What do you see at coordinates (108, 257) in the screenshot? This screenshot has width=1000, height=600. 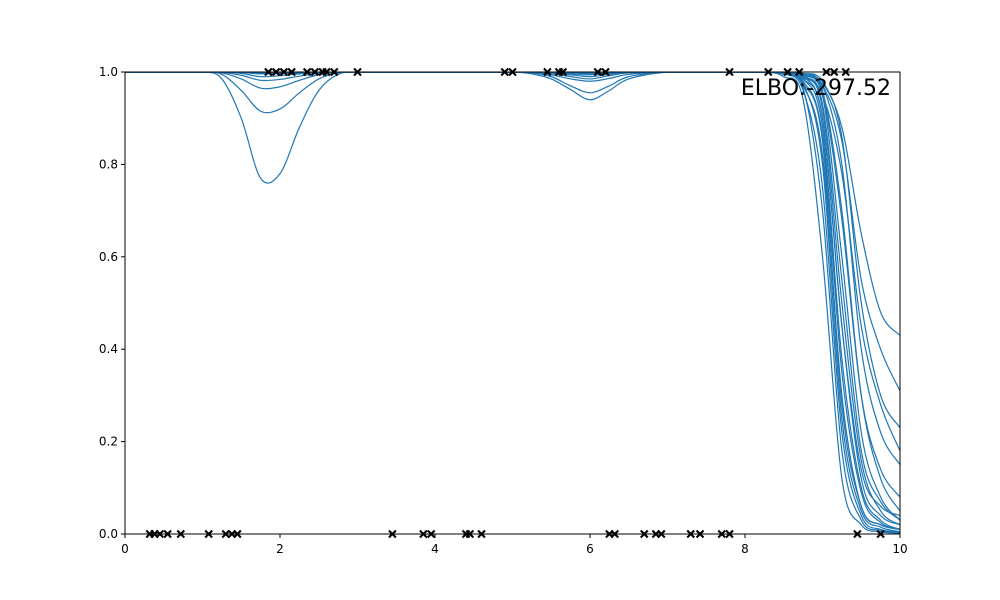 I see `y-tick-label: 0.6` at bounding box center [108, 257].